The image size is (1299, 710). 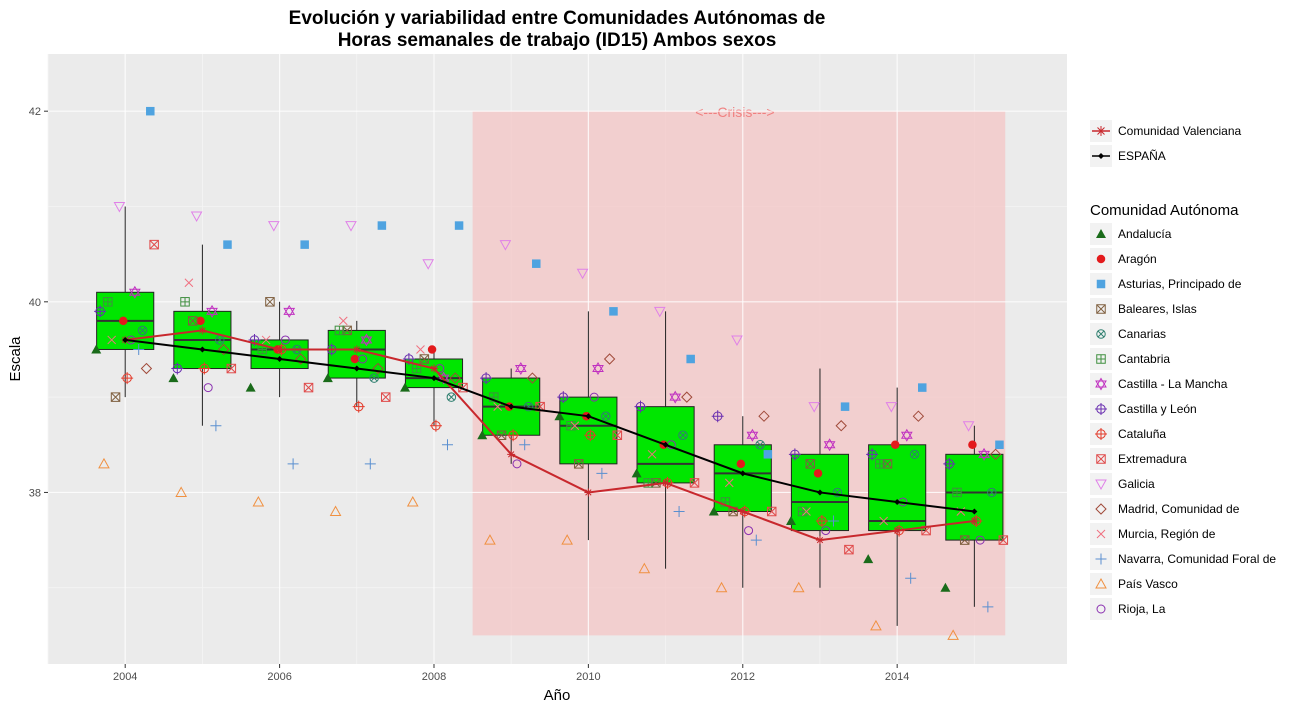 I want to click on x-tick-label: 2014, so click(x=897, y=677).